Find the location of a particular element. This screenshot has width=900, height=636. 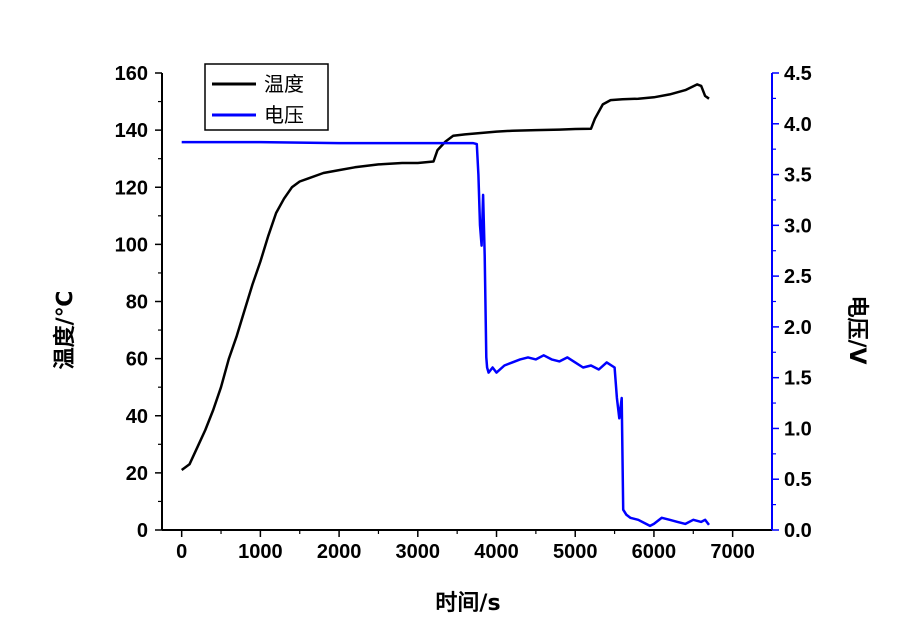

y-right-tick-label: 3.5 is located at coordinates (798, 176).